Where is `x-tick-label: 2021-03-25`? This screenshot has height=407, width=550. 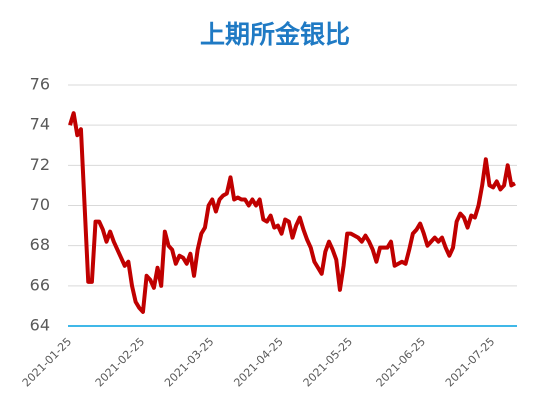 x-tick-label: 2021-03-25 is located at coordinates (189, 362).